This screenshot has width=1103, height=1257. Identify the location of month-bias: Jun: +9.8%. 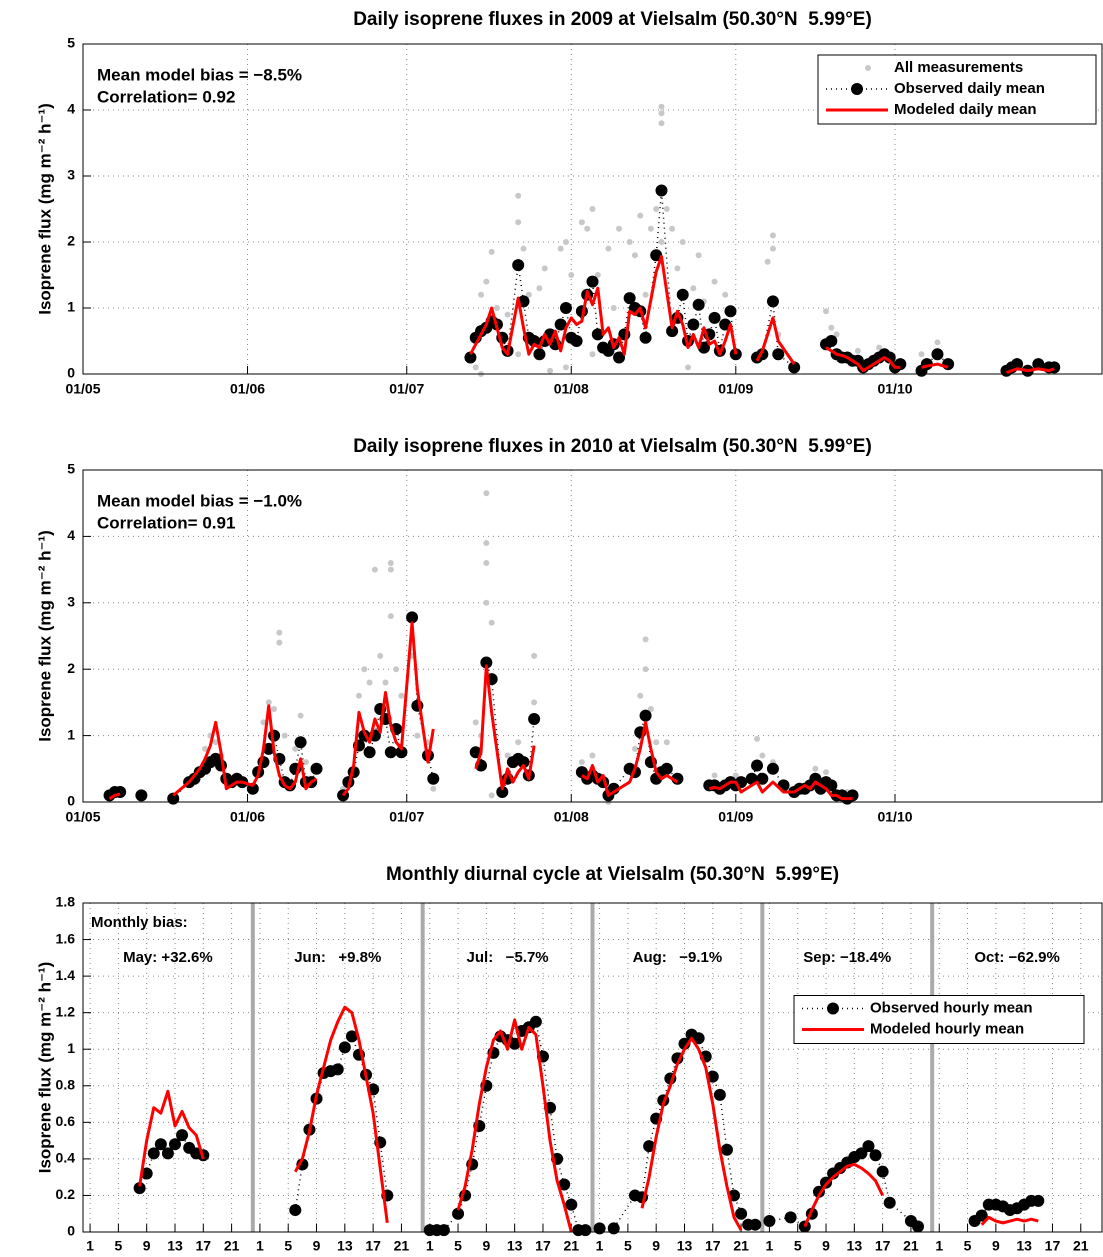
(337, 957).